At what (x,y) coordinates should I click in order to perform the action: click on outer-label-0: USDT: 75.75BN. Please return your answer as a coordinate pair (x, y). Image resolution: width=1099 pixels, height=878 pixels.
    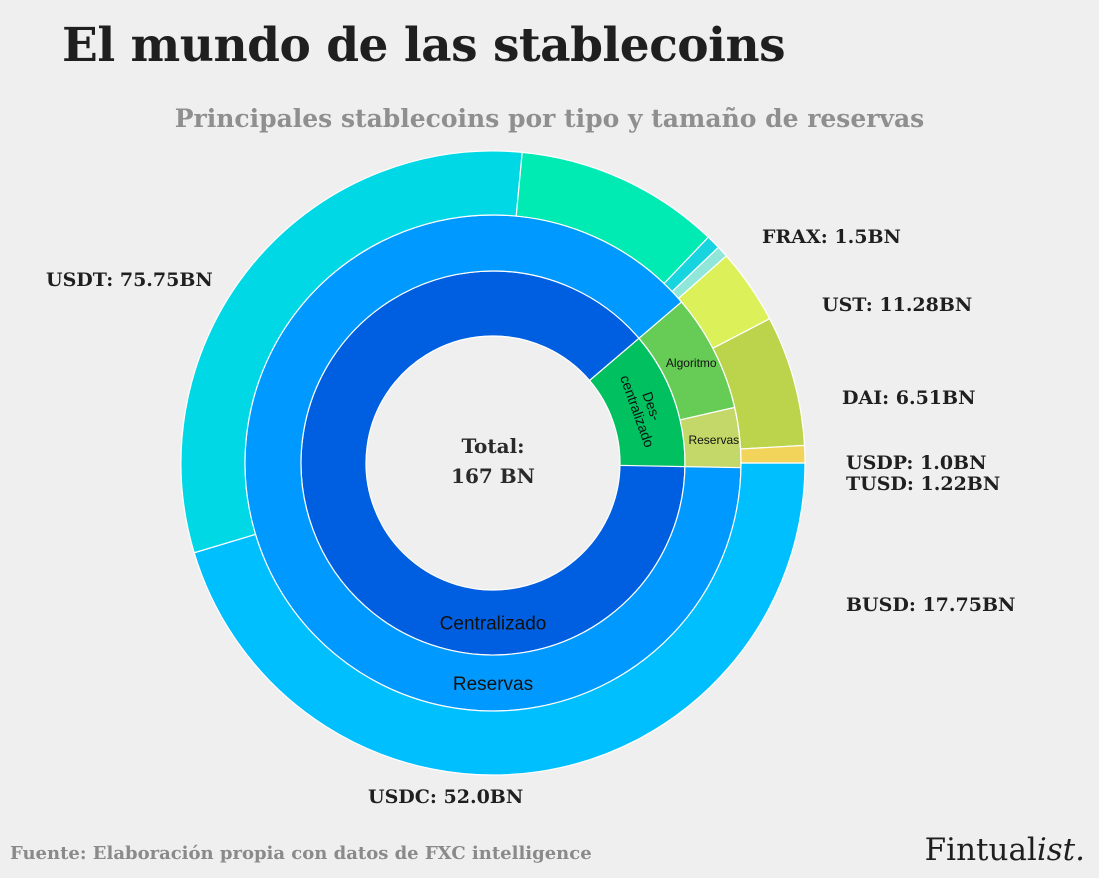
    Looking at the image, I should click on (129, 280).